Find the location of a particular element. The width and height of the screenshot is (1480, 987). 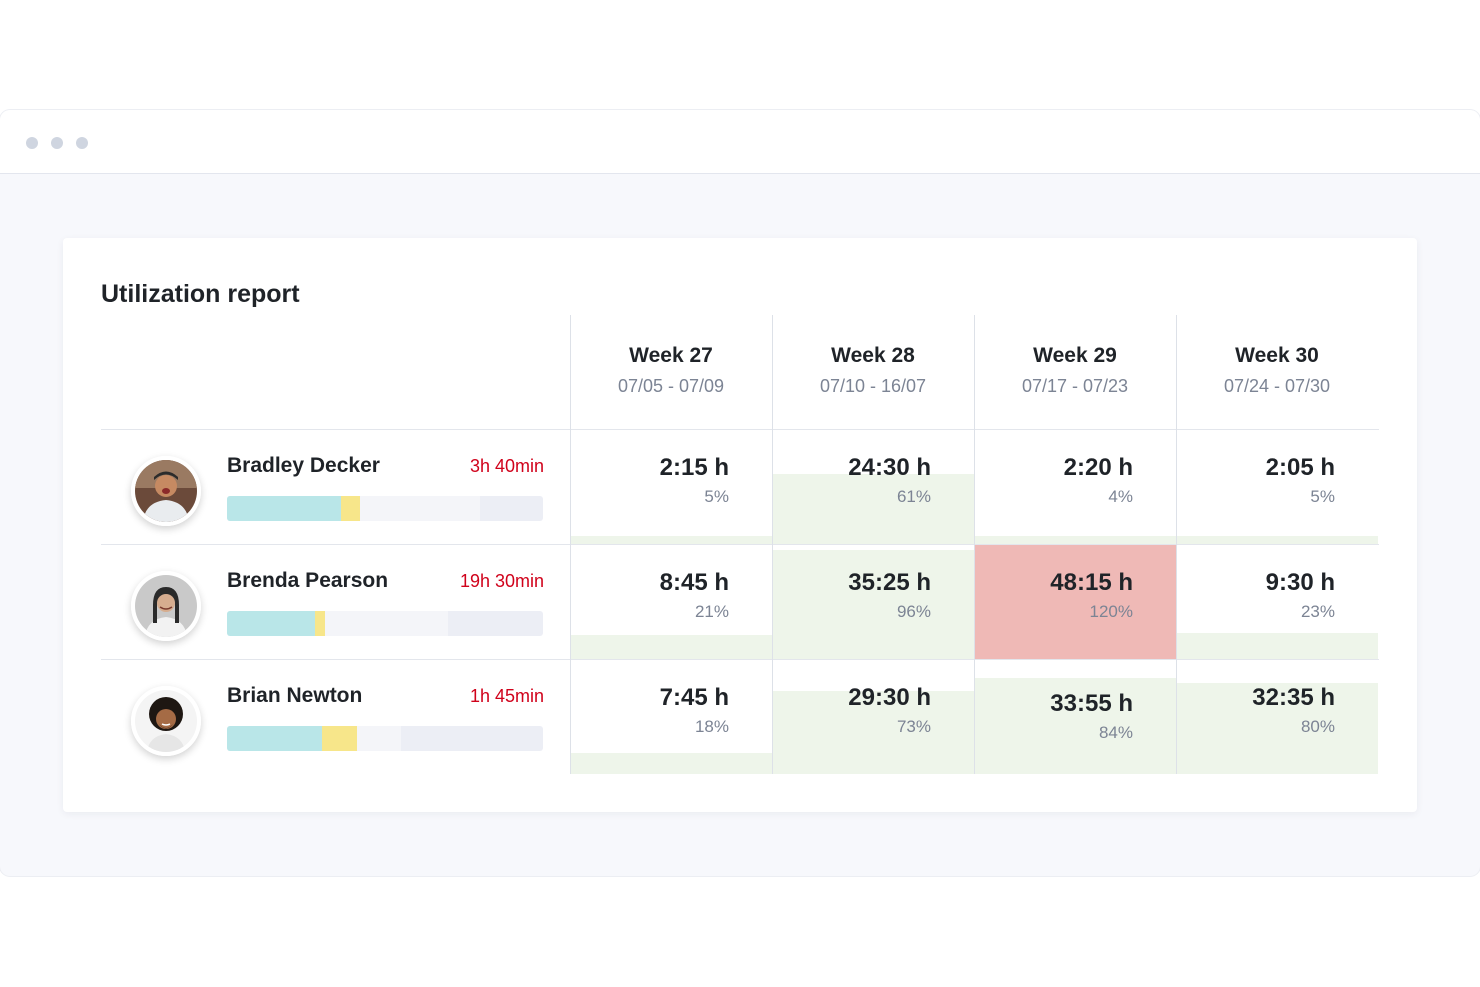

cell-percent: 61% is located at coordinates (913, 496).